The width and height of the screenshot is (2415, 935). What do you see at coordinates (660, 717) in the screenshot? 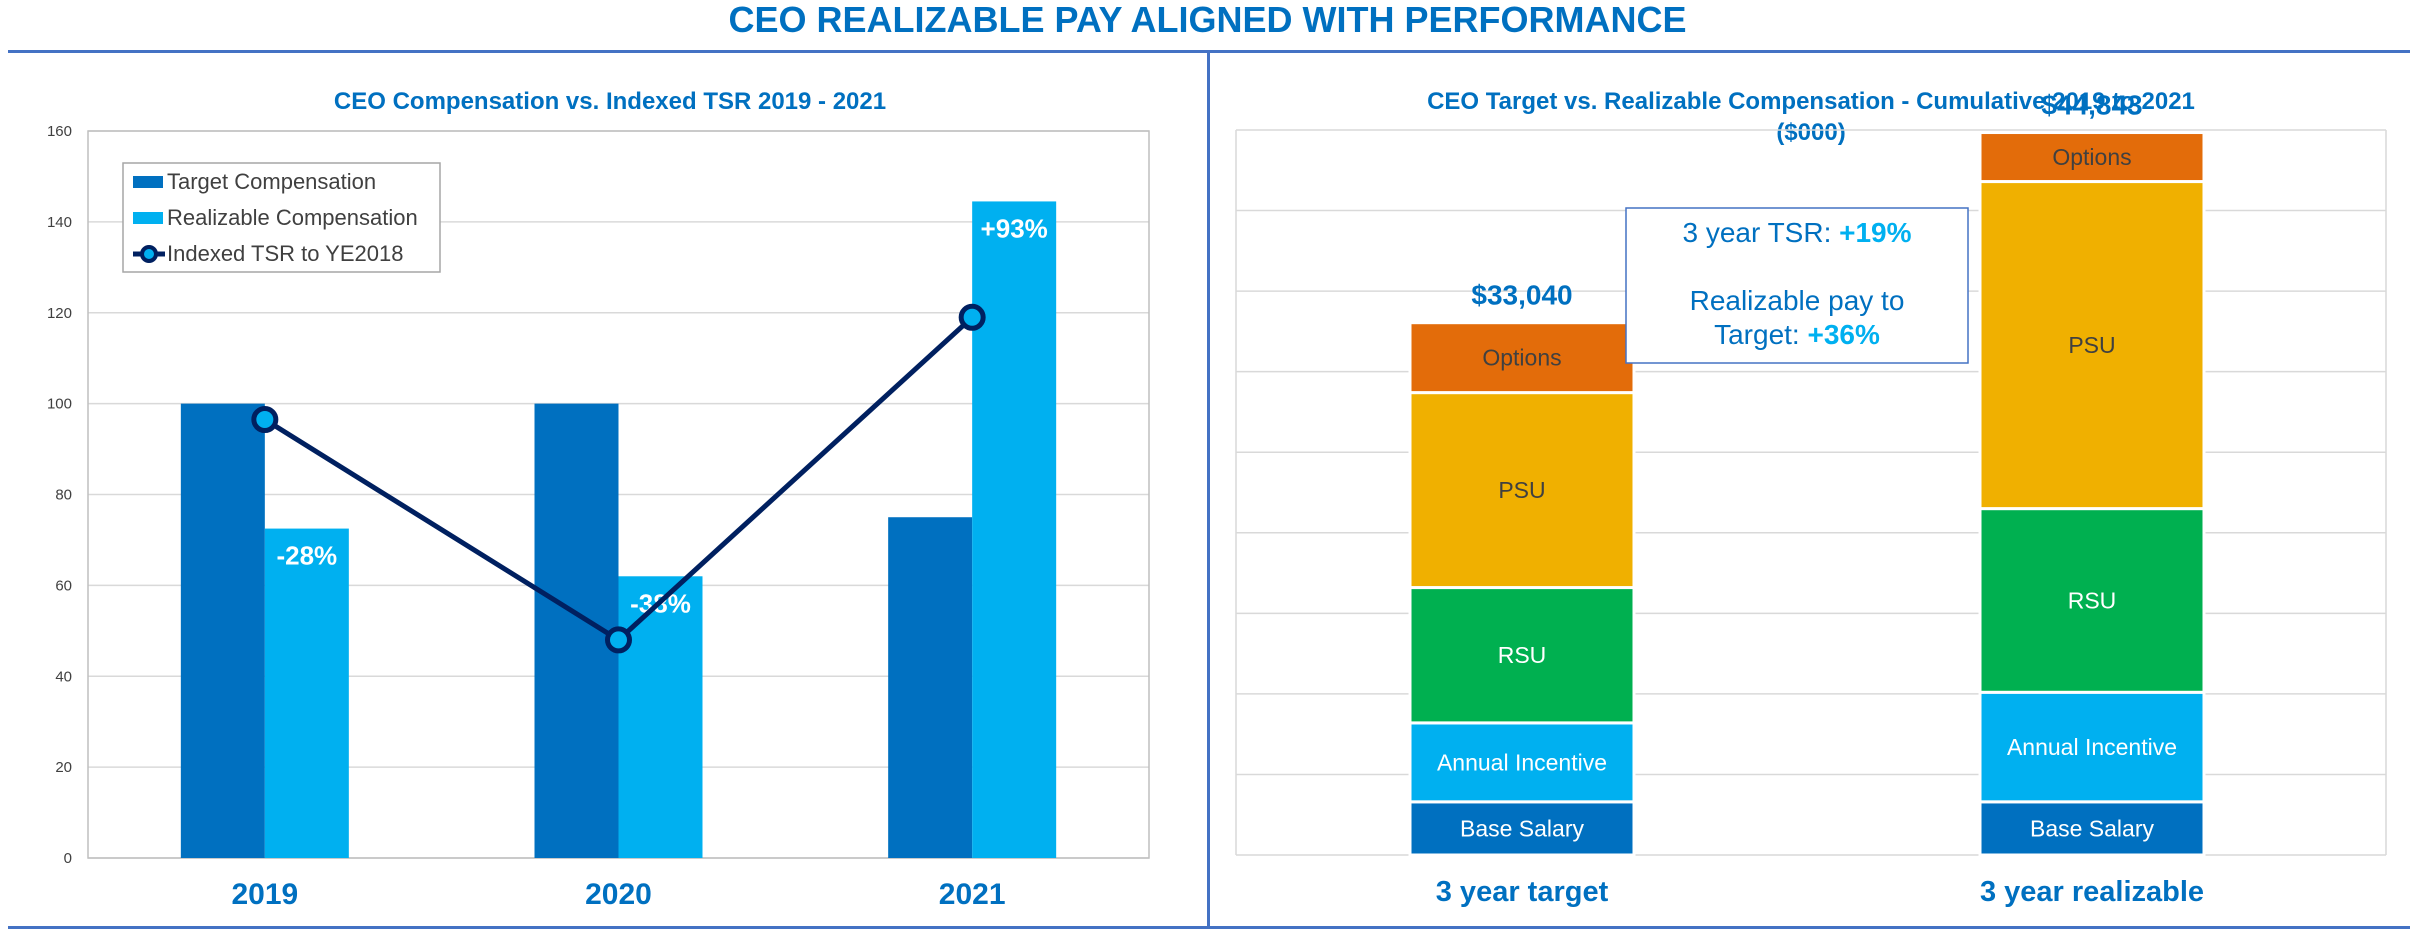
I see `bar-realizable-2020` at bounding box center [660, 717].